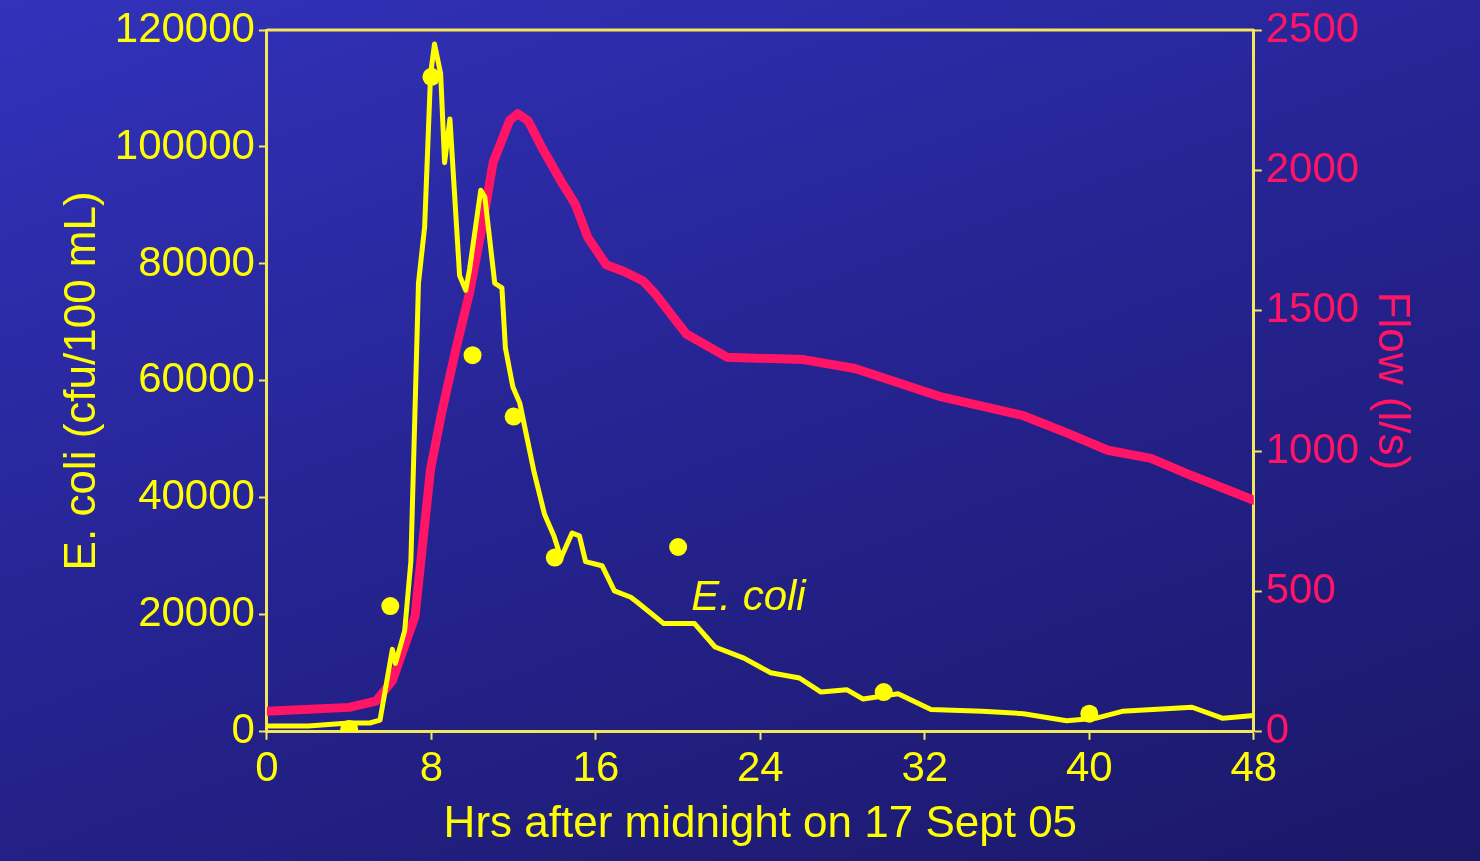  Describe the element at coordinates (196, 612) in the screenshot. I see `y-tick-label: 20000` at that location.